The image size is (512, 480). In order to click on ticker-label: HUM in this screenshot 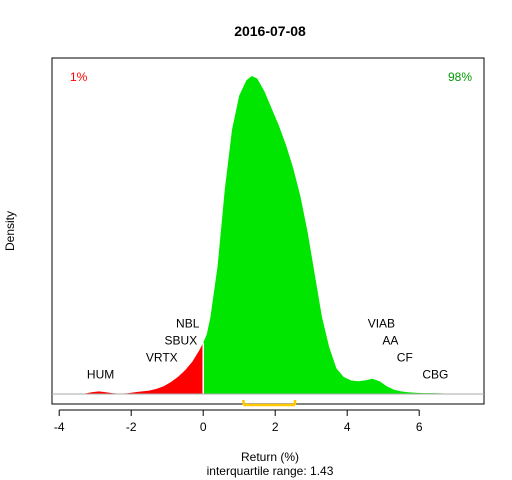, I will do `click(100, 375)`.